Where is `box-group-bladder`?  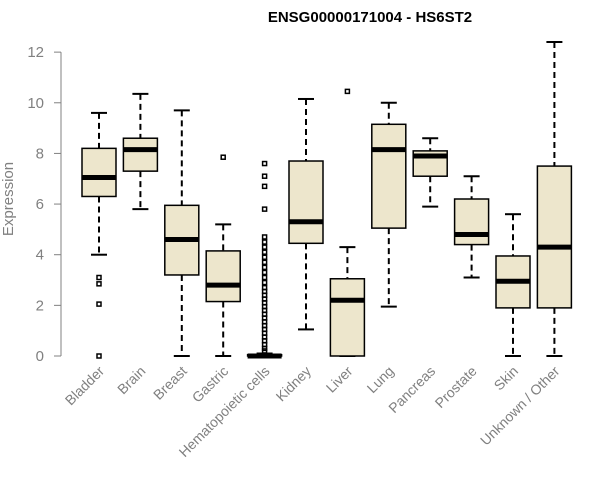
box-group-bladder is located at coordinates (99, 235).